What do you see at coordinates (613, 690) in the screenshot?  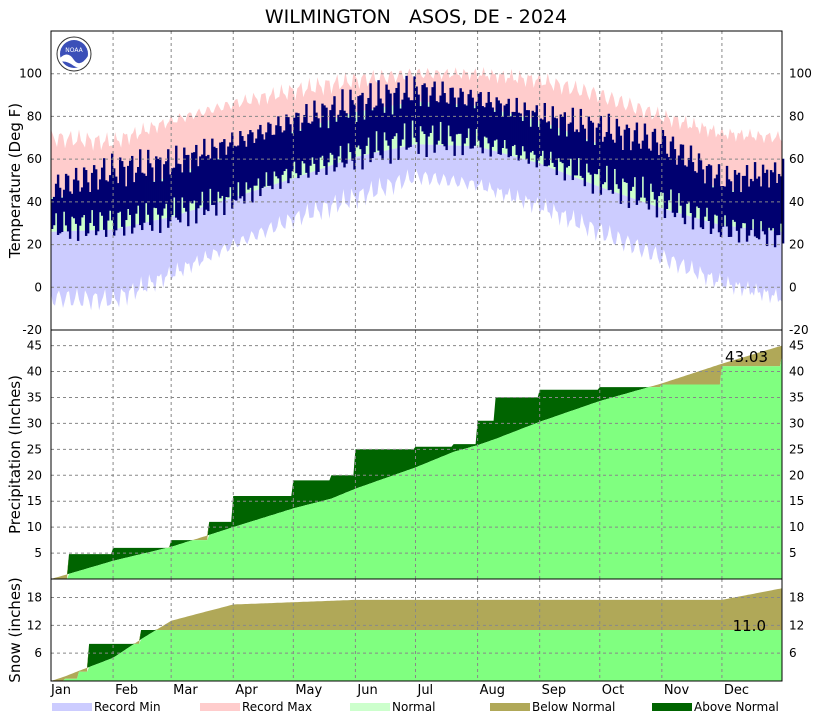 I see `month-label-oct: Oct` at bounding box center [613, 690].